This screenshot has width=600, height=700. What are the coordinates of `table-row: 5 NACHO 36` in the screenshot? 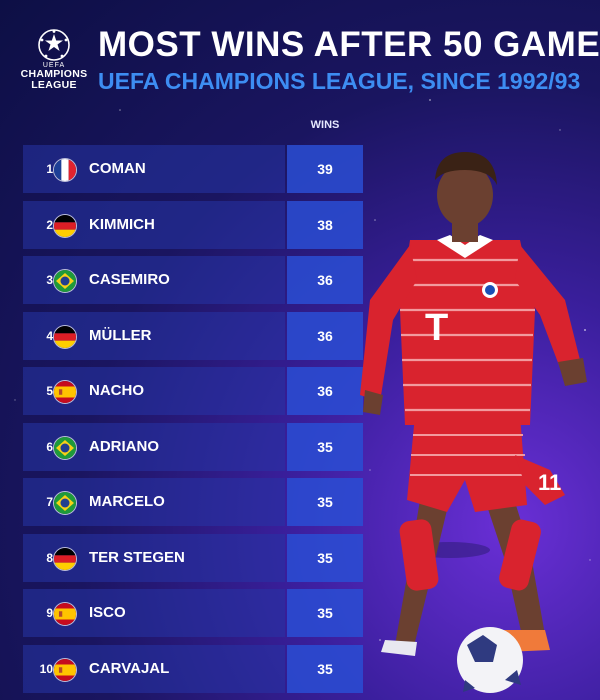 It's located at (193, 391).